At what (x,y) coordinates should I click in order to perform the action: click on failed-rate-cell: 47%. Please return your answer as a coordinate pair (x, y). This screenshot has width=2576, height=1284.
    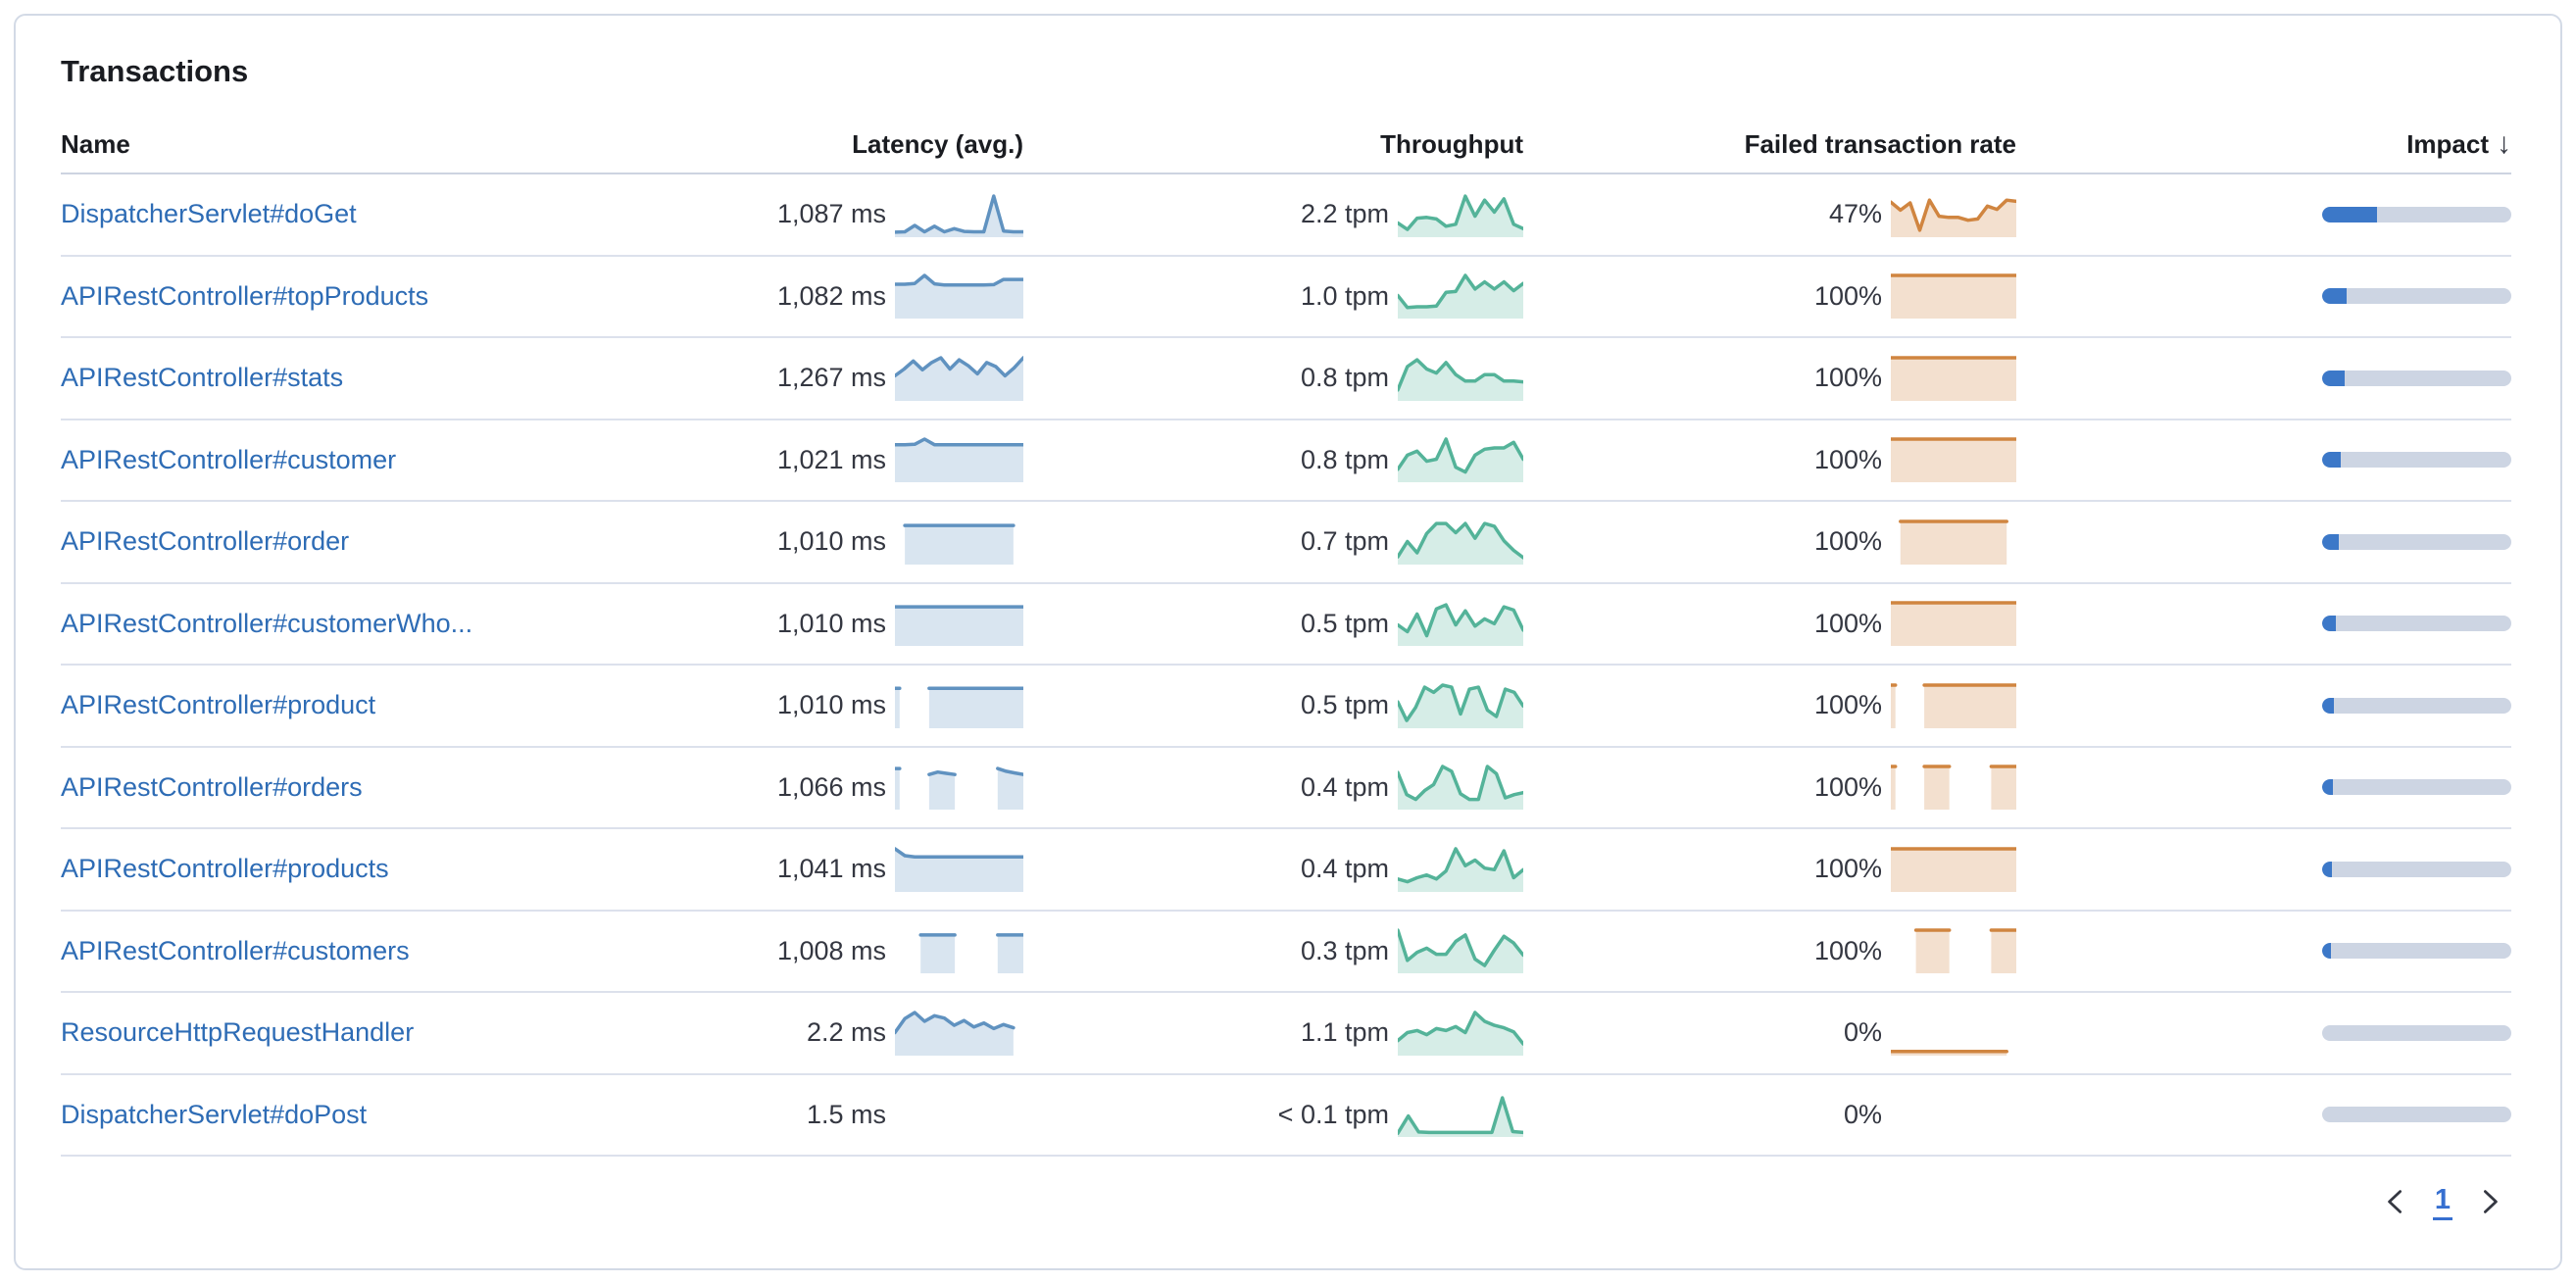
    Looking at the image, I should click on (1769, 214).